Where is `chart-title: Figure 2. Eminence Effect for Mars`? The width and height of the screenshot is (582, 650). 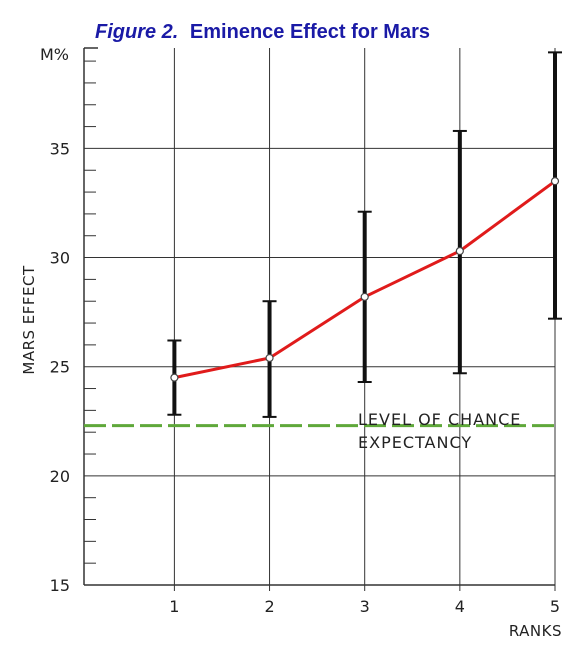 chart-title: Figure 2. Eminence Effect for Mars is located at coordinates (262, 32).